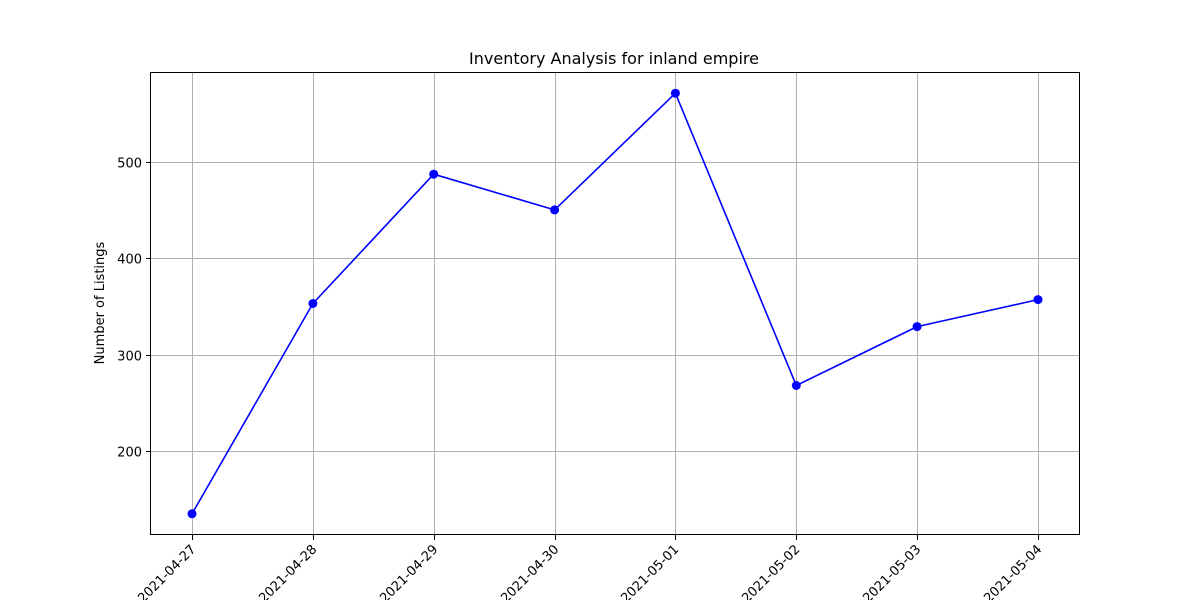 This screenshot has height=600, width=1200. What do you see at coordinates (129, 260) in the screenshot?
I see `y-tick-label: 400` at bounding box center [129, 260].